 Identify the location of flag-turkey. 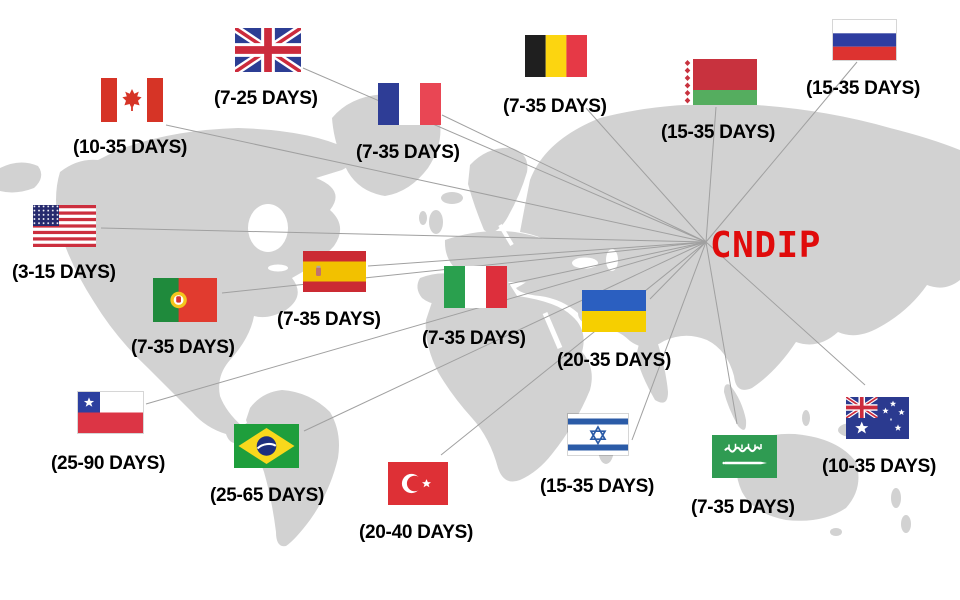
(418, 483).